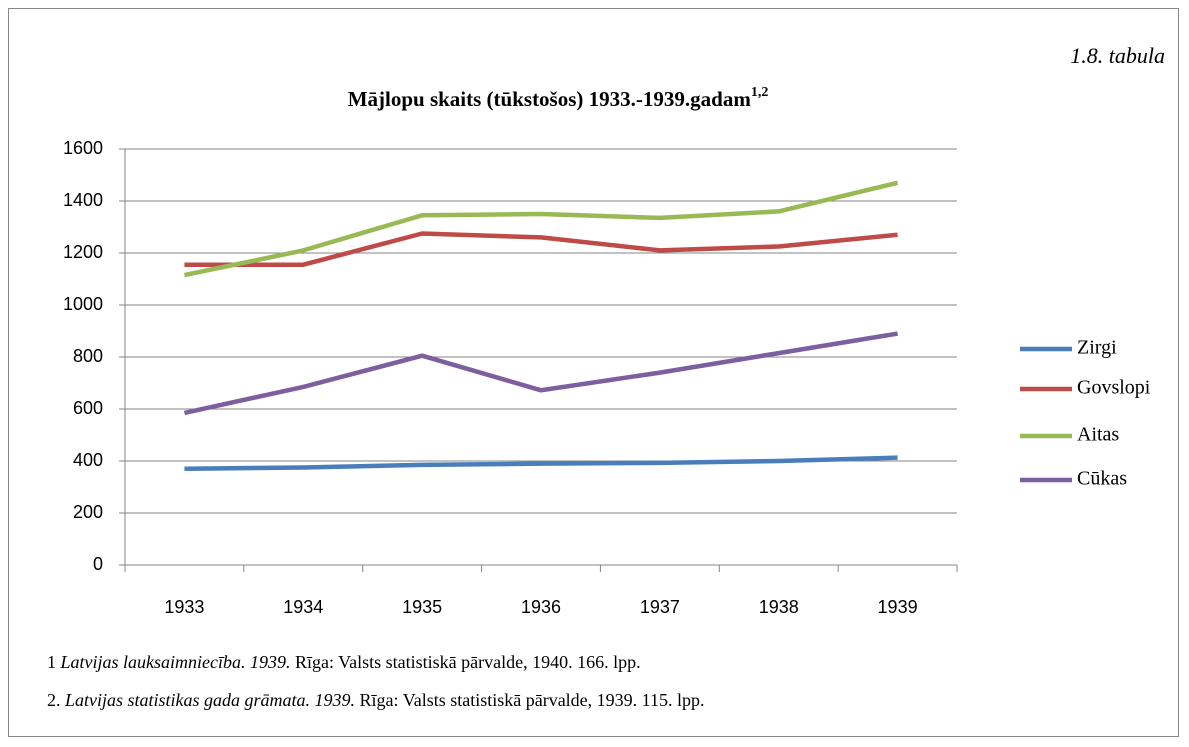 The image size is (1189, 747). What do you see at coordinates (184, 607) in the screenshot?
I see `x-tick-label: 1933` at bounding box center [184, 607].